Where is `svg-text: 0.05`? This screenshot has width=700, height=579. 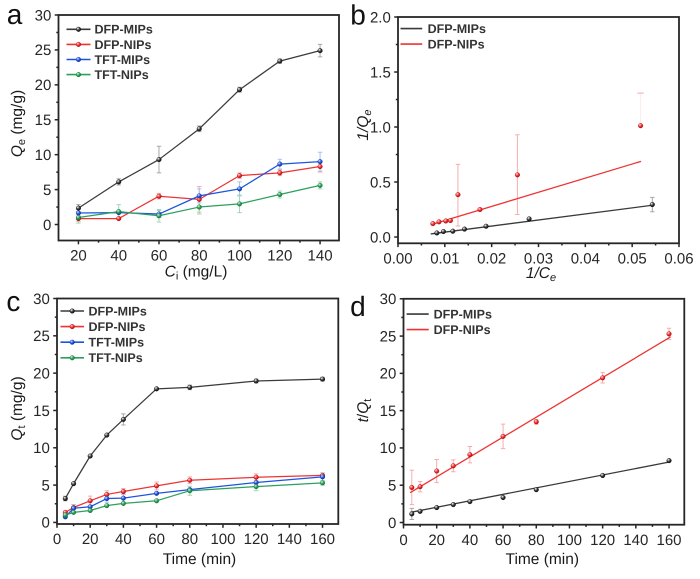 svg-text: 0.05 is located at coordinates (632, 259).